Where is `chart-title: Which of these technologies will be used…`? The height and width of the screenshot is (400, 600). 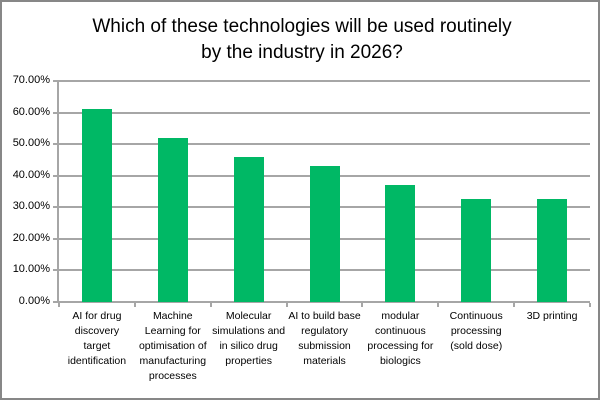
chart-title: Which of these technologies will be used… is located at coordinates (302, 39).